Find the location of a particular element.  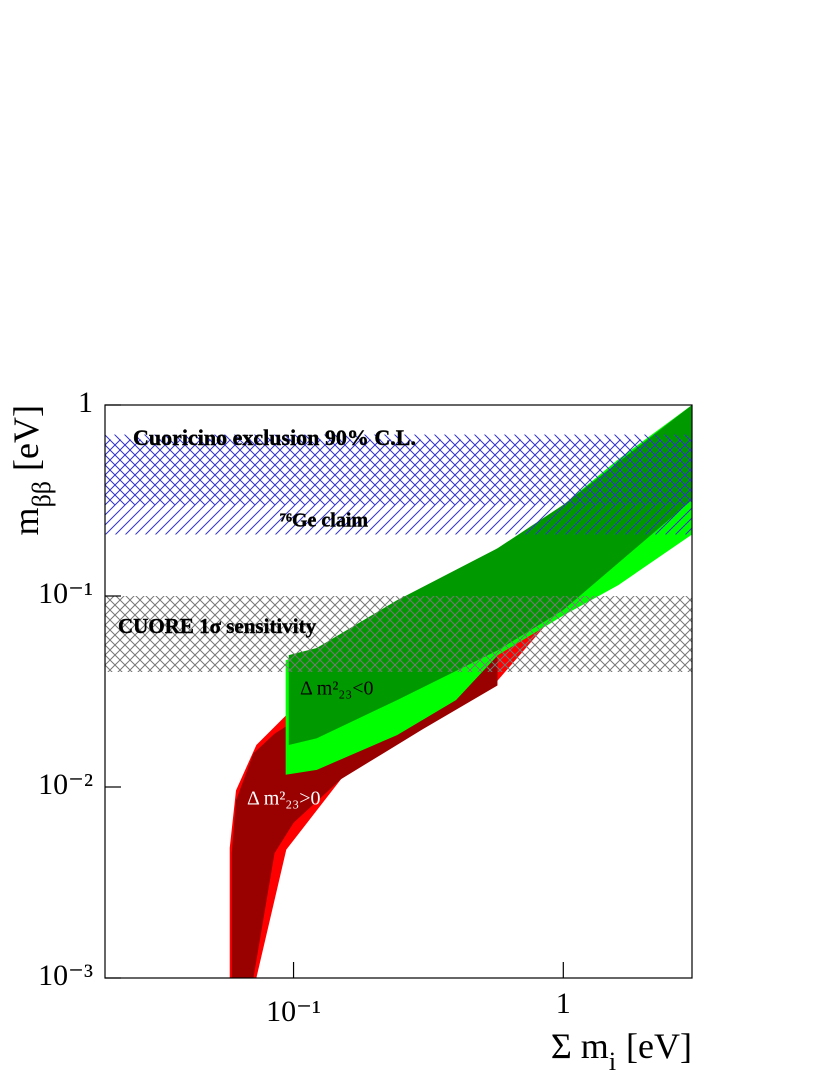

band-label: Δ m²₂₃<0 is located at coordinates (337, 689).